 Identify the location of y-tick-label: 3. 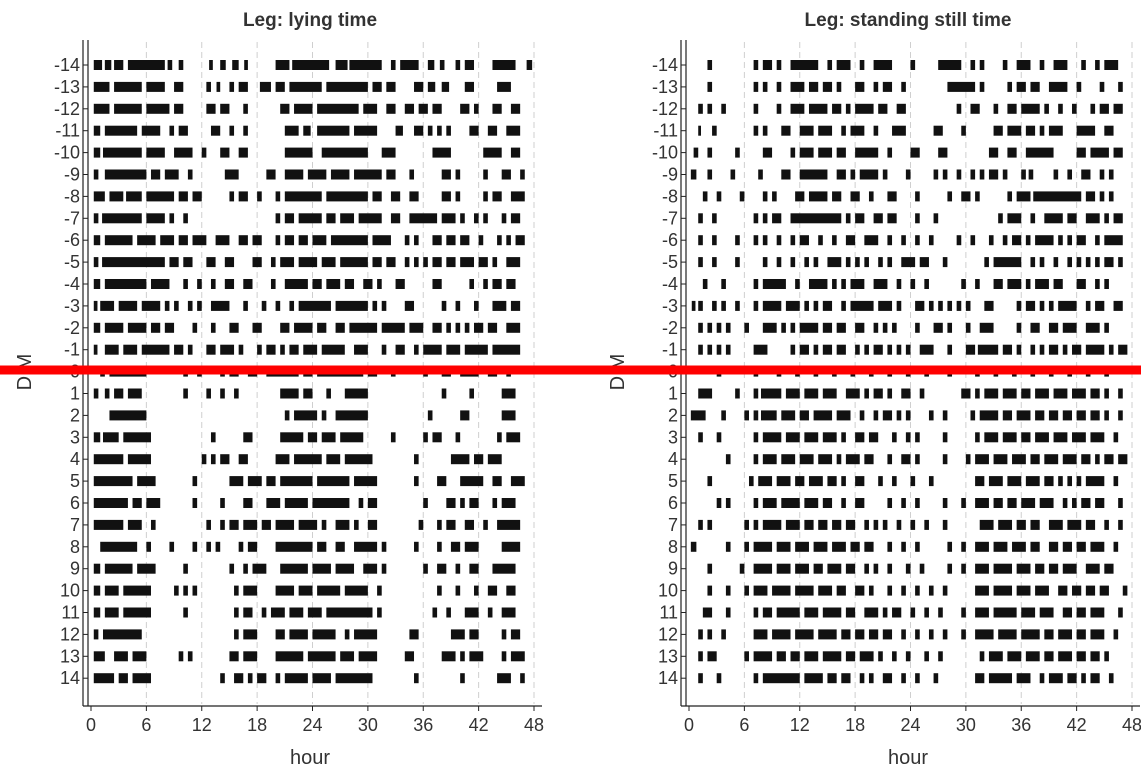
(75, 437).